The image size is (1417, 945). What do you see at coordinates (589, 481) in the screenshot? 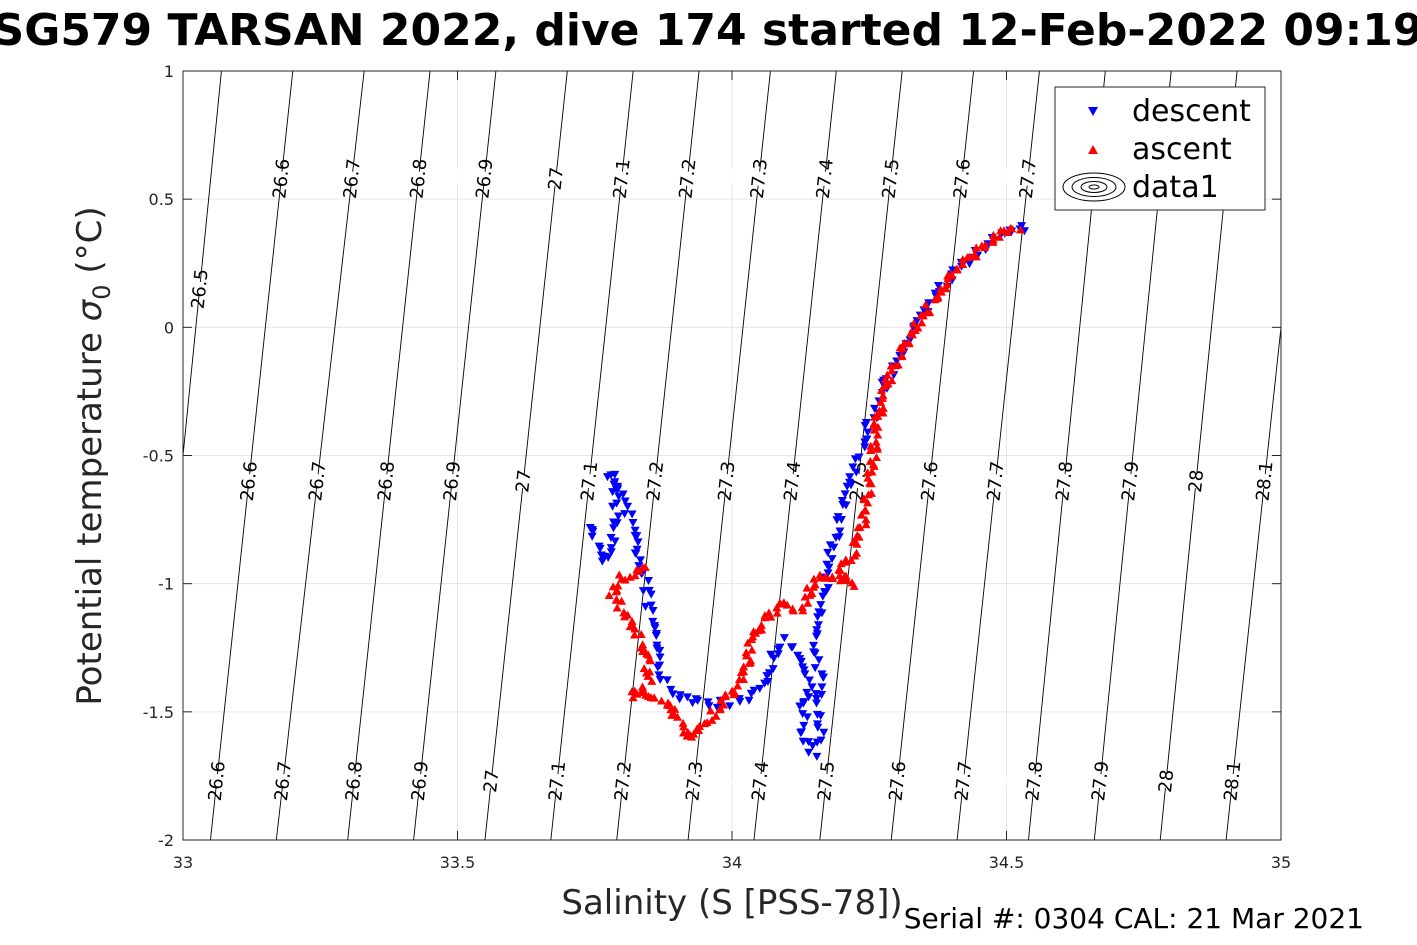
I see `contour-label: 27.1` at bounding box center [589, 481].